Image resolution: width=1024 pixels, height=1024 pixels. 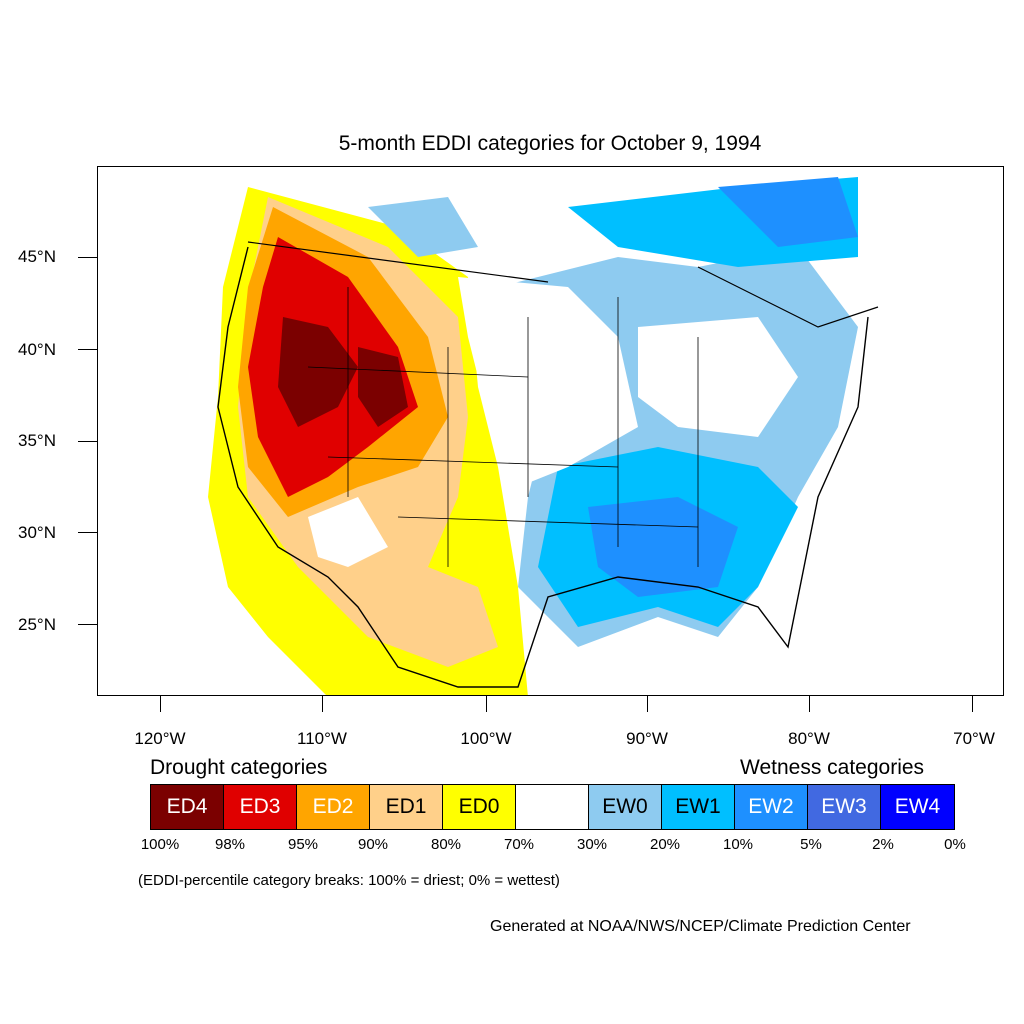 What do you see at coordinates (718, 377) in the screenshot?
I see `region-white-ohio` at bounding box center [718, 377].